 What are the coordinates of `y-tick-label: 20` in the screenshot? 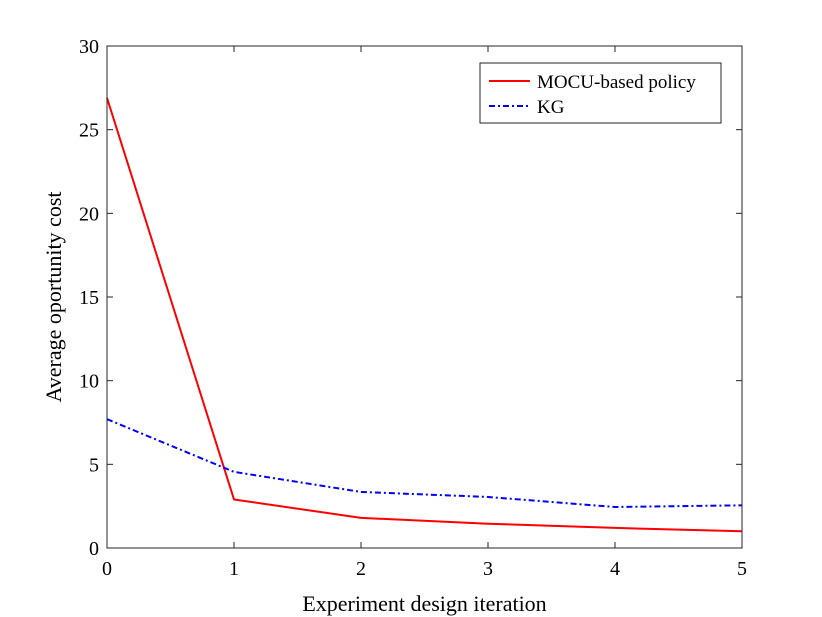 It's located at (89, 214).